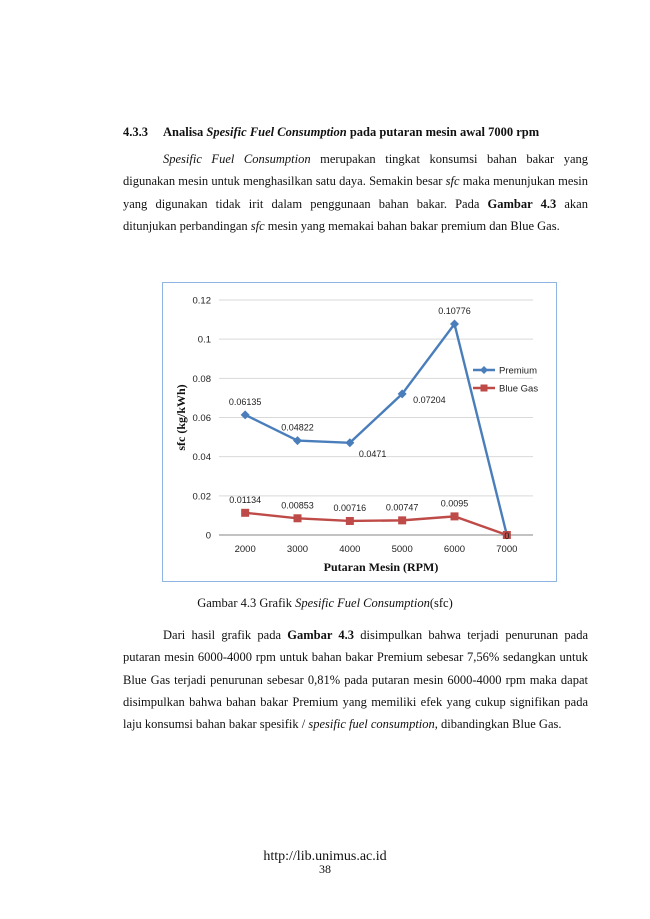 This screenshot has width=650, height=919. What do you see at coordinates (376, 428) in the screenshot?
I see `series-line-premium` at bounding box center [376, 428].